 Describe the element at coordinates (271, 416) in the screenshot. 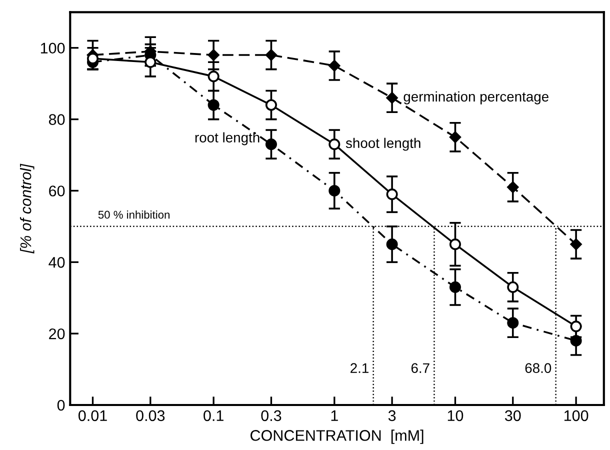

I see `x-tick-label: 0.3` at that location.